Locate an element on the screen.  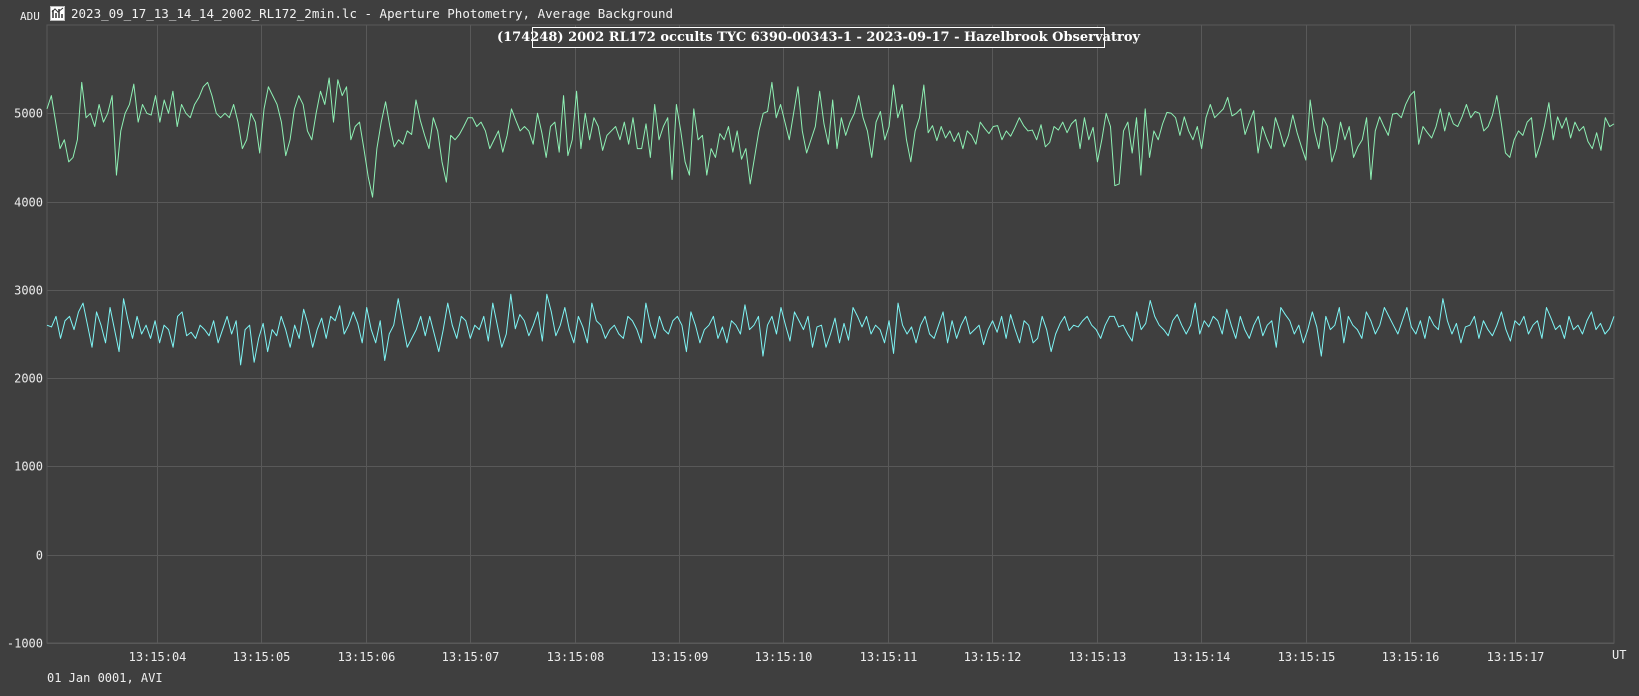
x-tick-label: 13:15:05 is located at coordinates (262, 657).